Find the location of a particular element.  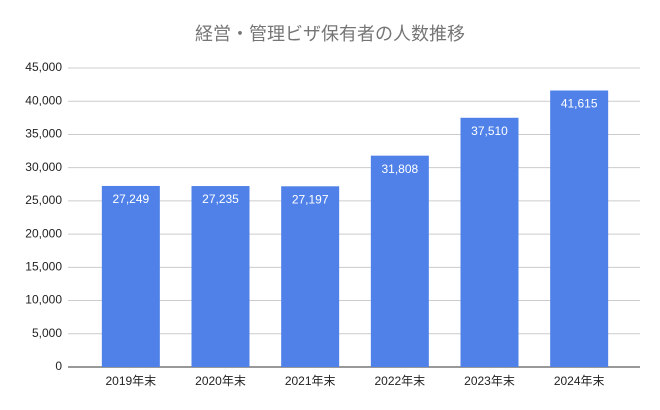

y-tick-label: 35,000 is located at coordinates (43, 134).